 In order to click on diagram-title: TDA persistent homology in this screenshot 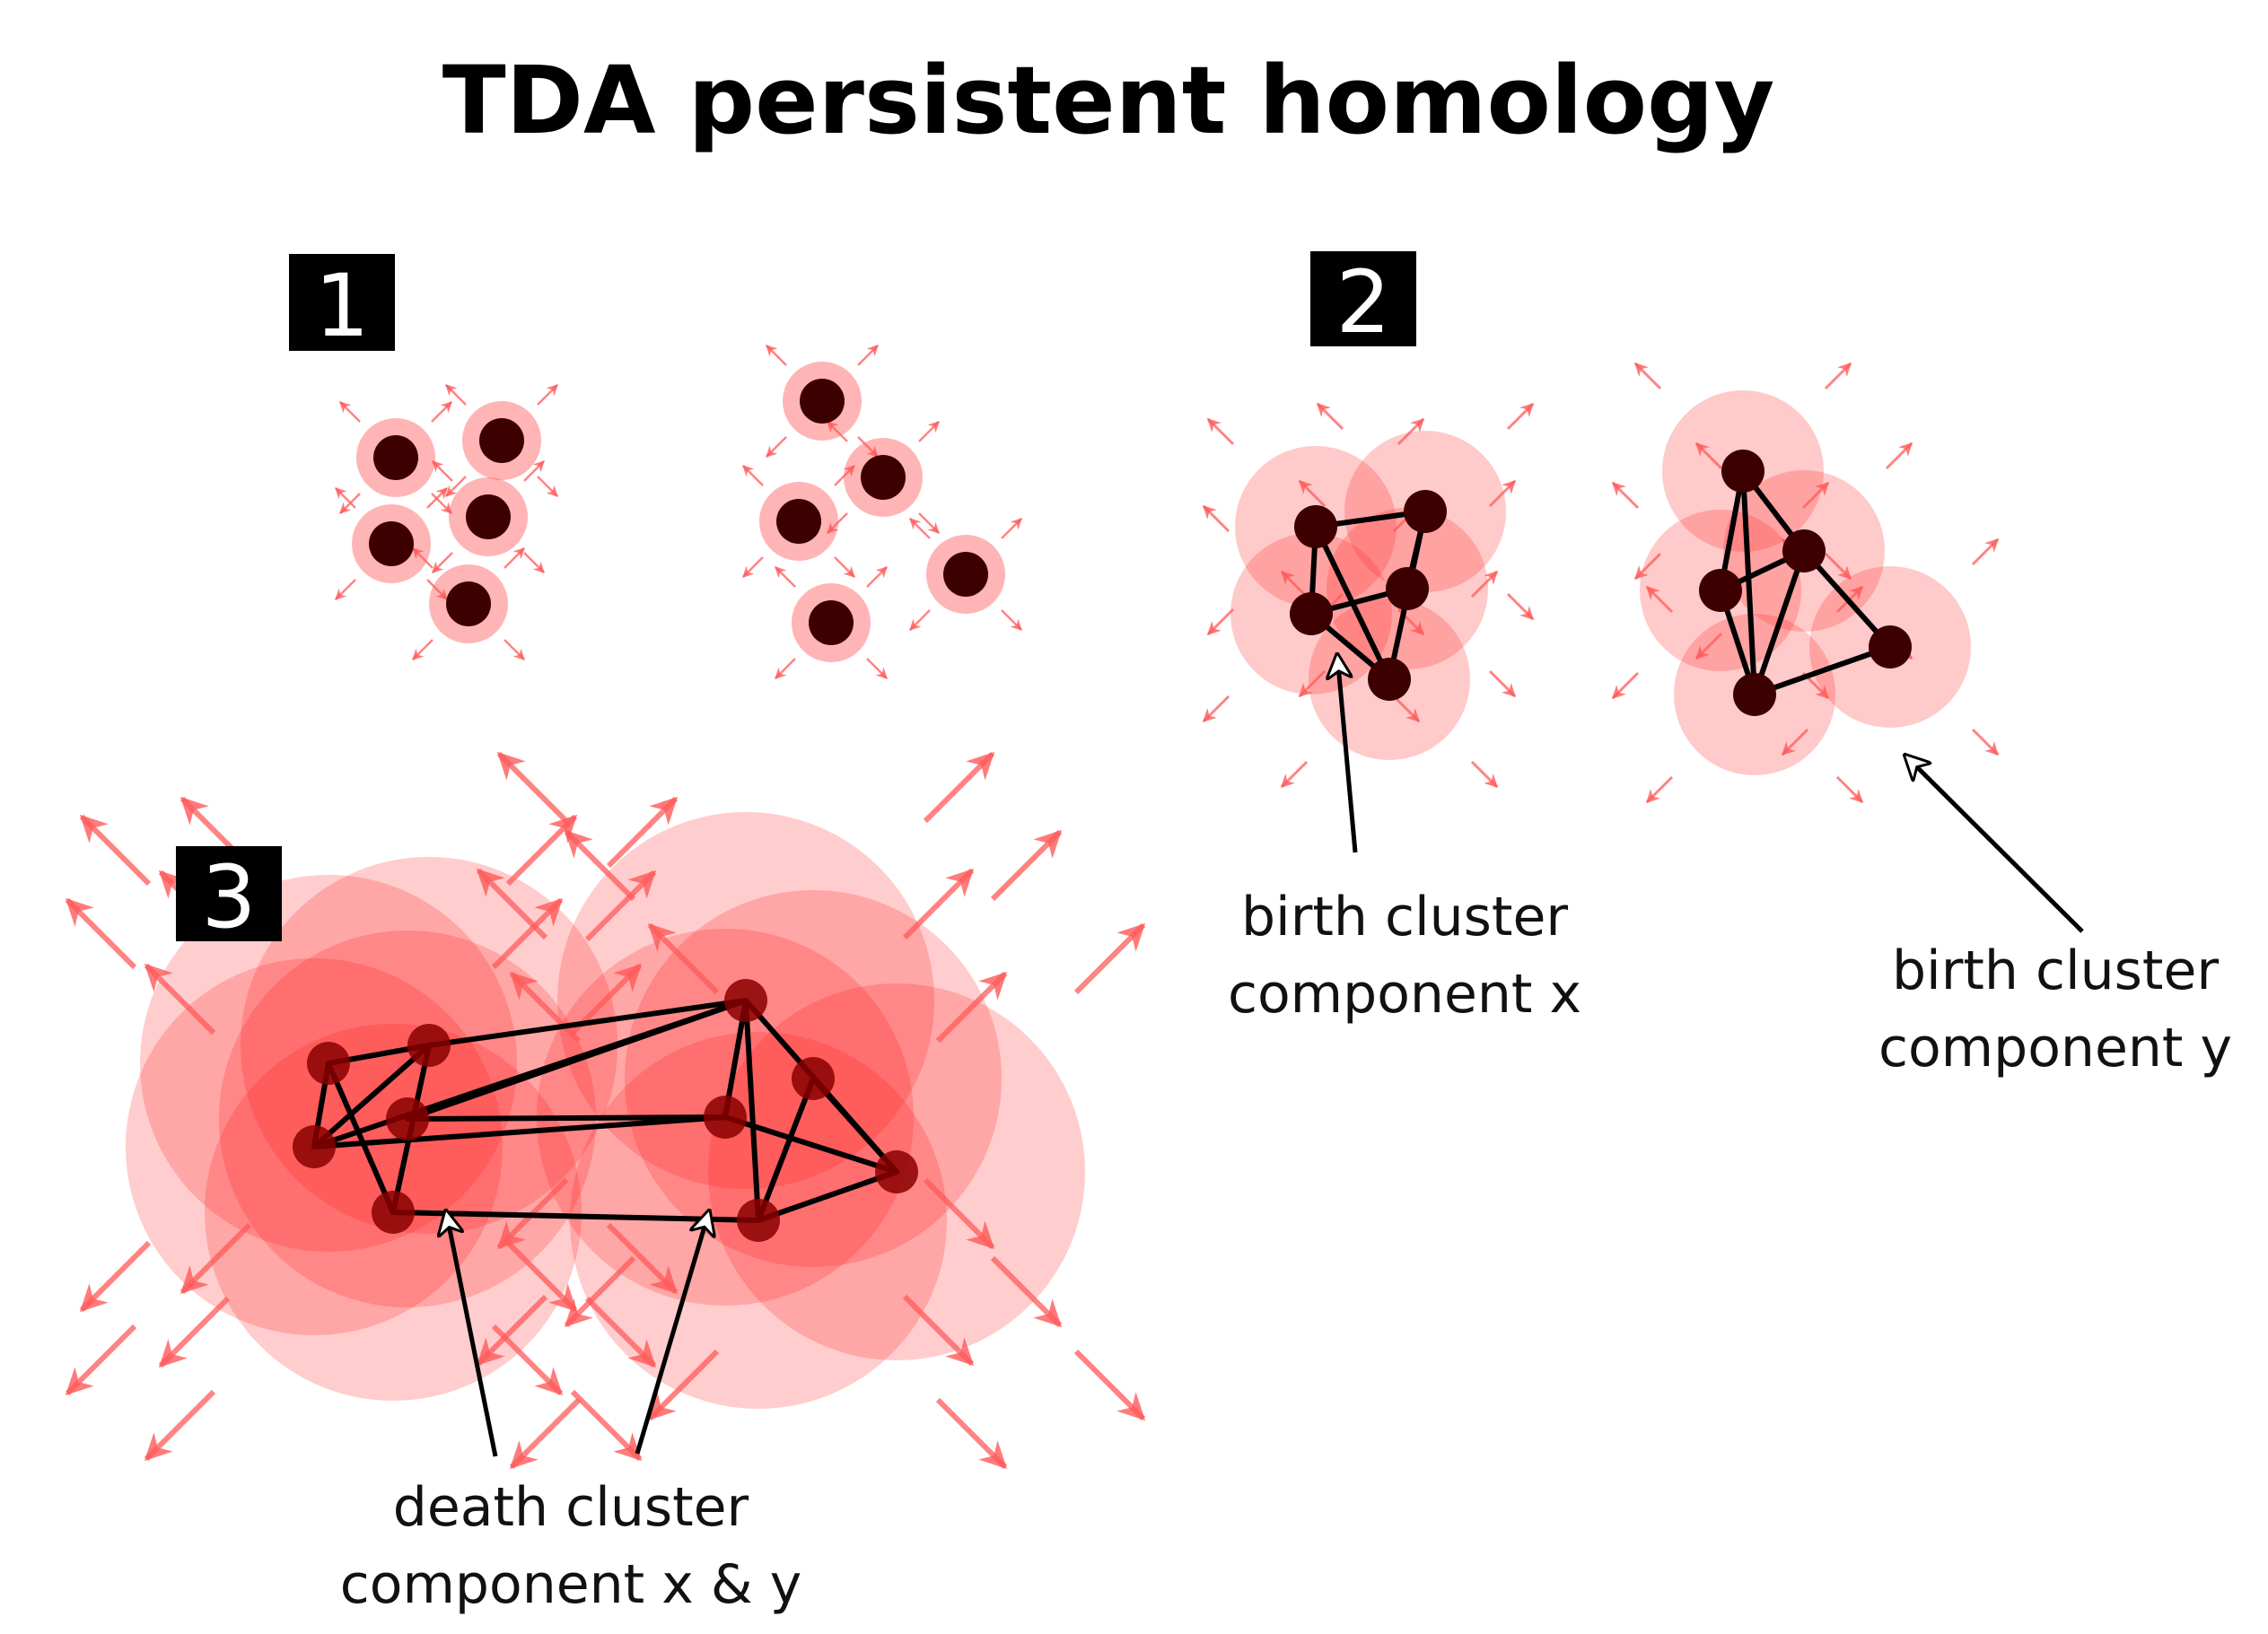, I will do `click(1108, 100)`.